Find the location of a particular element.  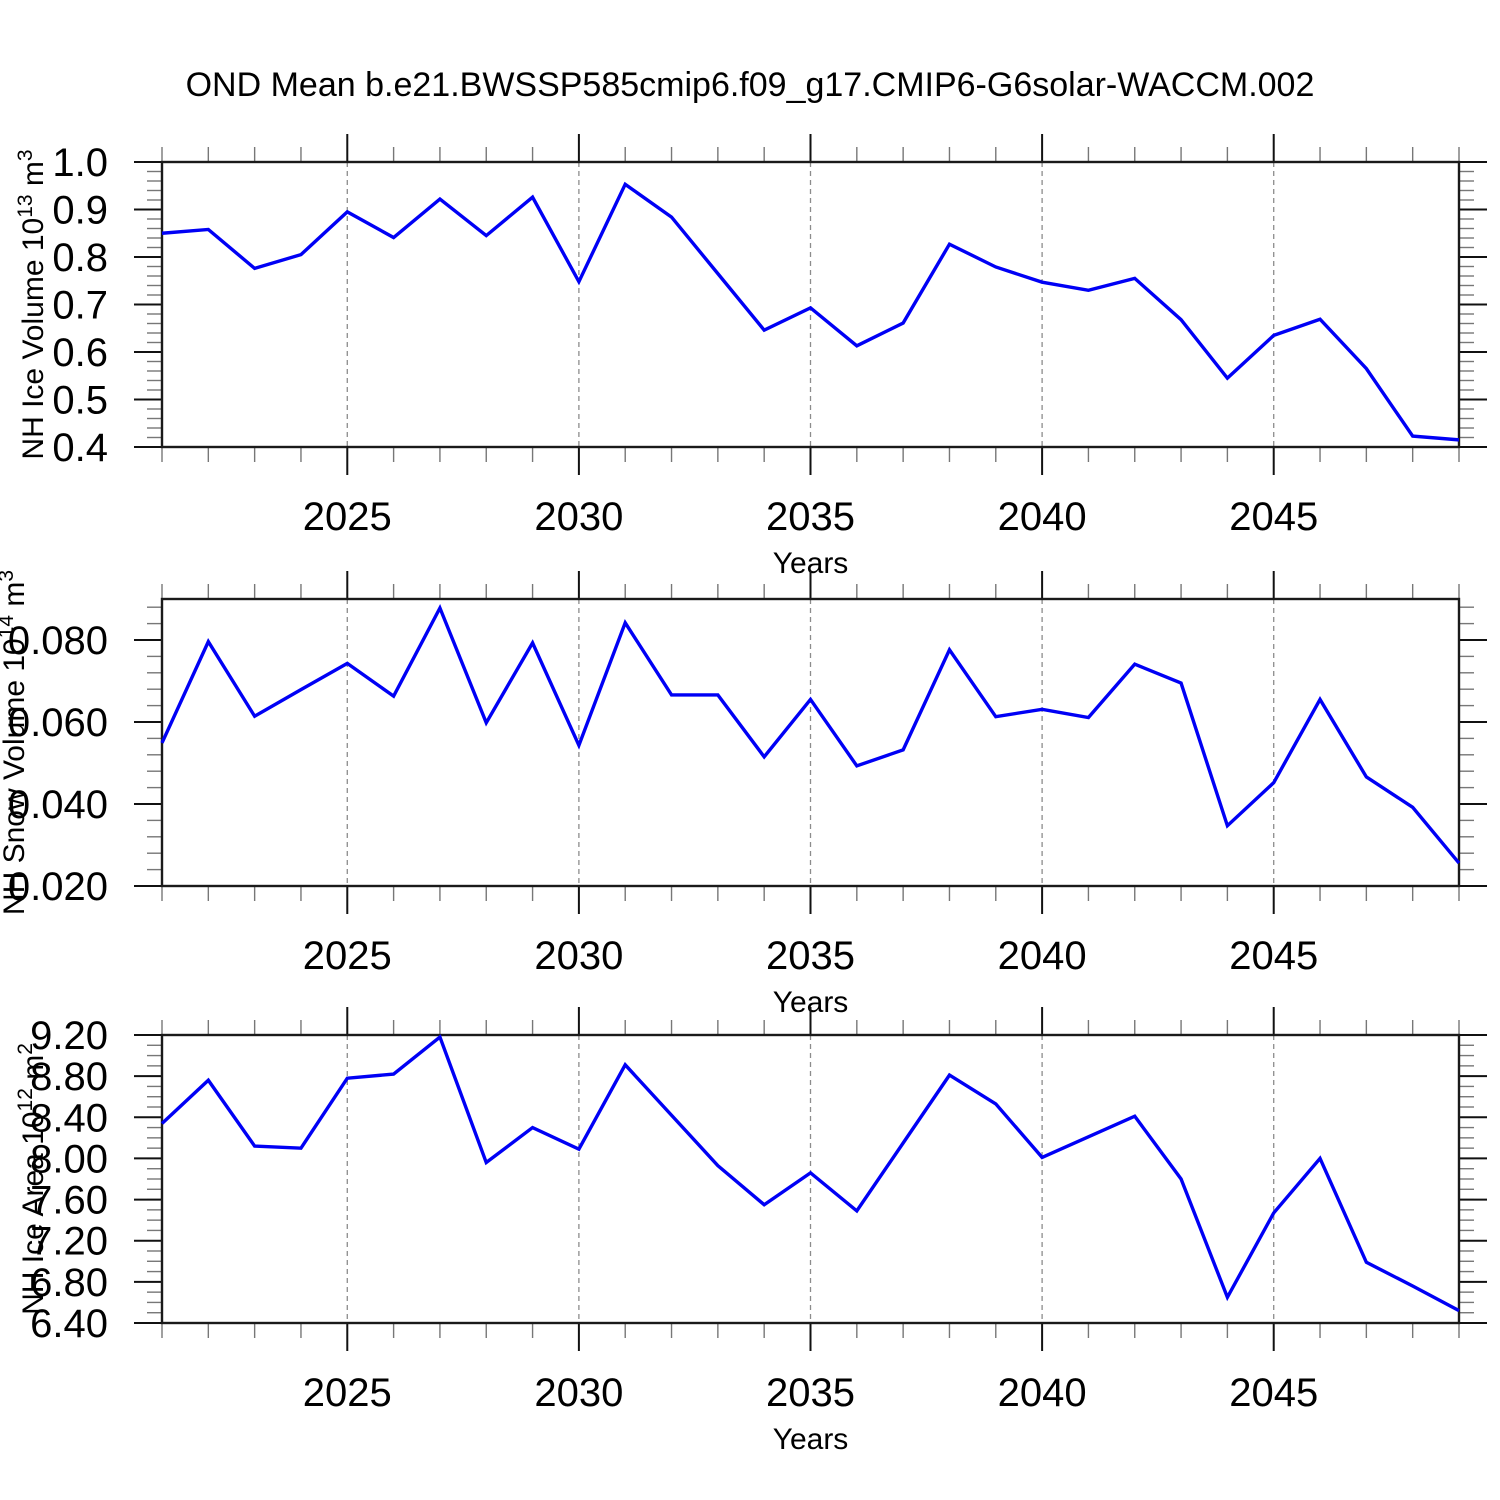

y-tick-label: 1.0 is located at coordinates (80, 163).